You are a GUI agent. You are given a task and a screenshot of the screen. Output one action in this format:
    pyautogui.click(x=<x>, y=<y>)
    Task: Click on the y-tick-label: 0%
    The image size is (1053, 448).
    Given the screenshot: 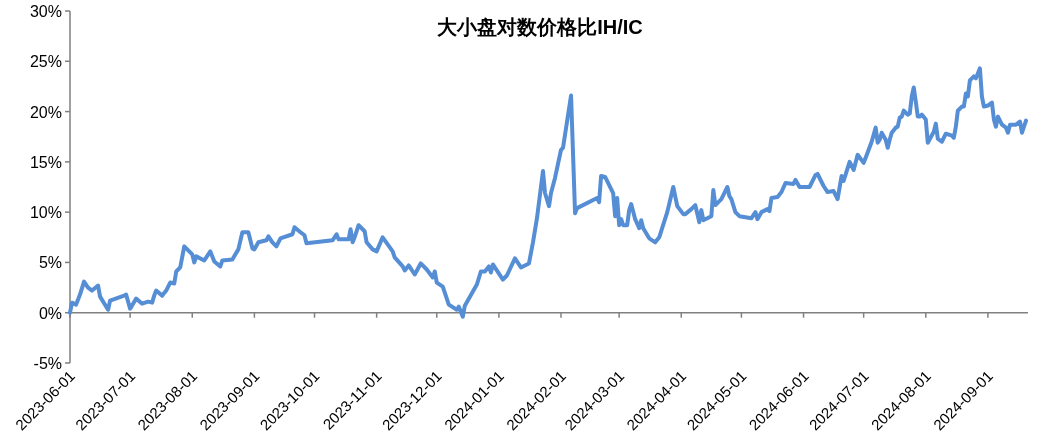 What is the action you would take?
    pyautogui.click(x=50, y=313)
    